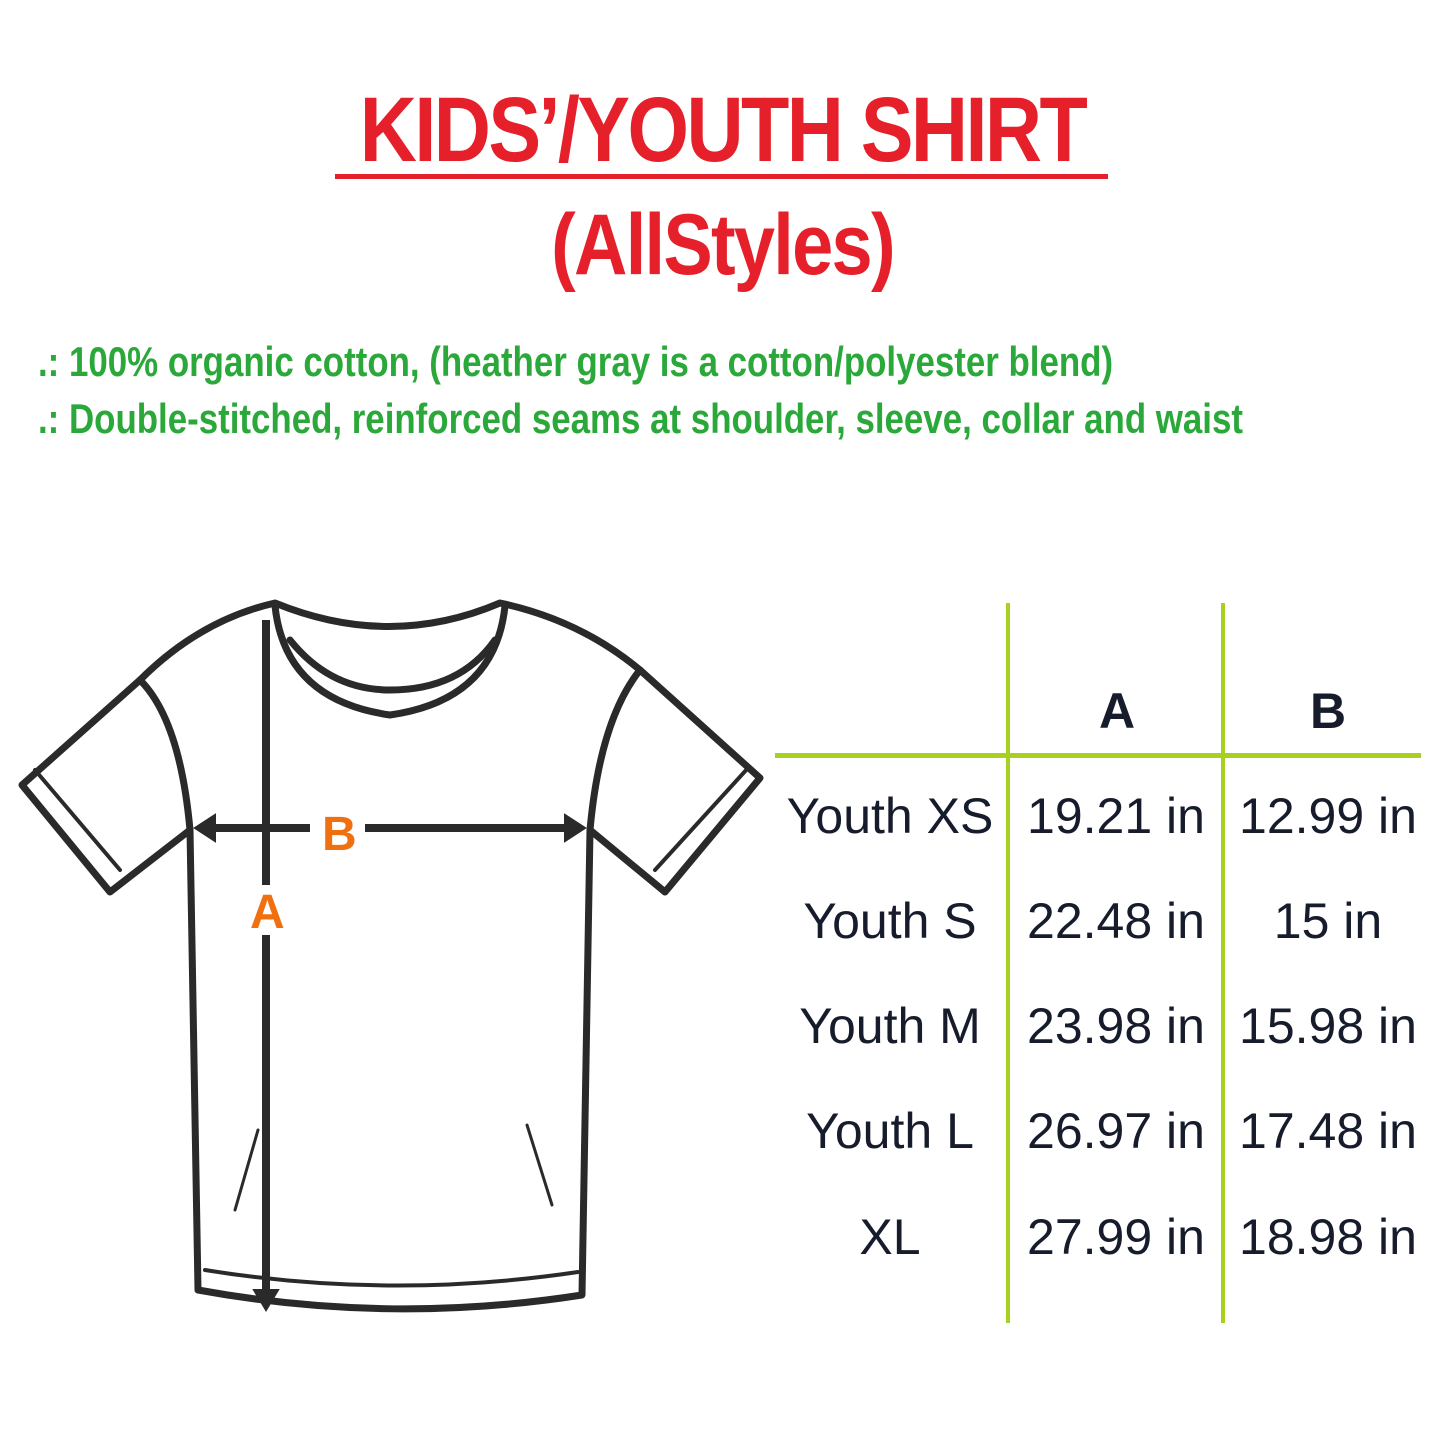 Image resolution: width=1445 pixels, height=1445 pixels. Describe the element at coordinates (77, 820) in the screenshot. I see `sleeve-hem-left` at that location.